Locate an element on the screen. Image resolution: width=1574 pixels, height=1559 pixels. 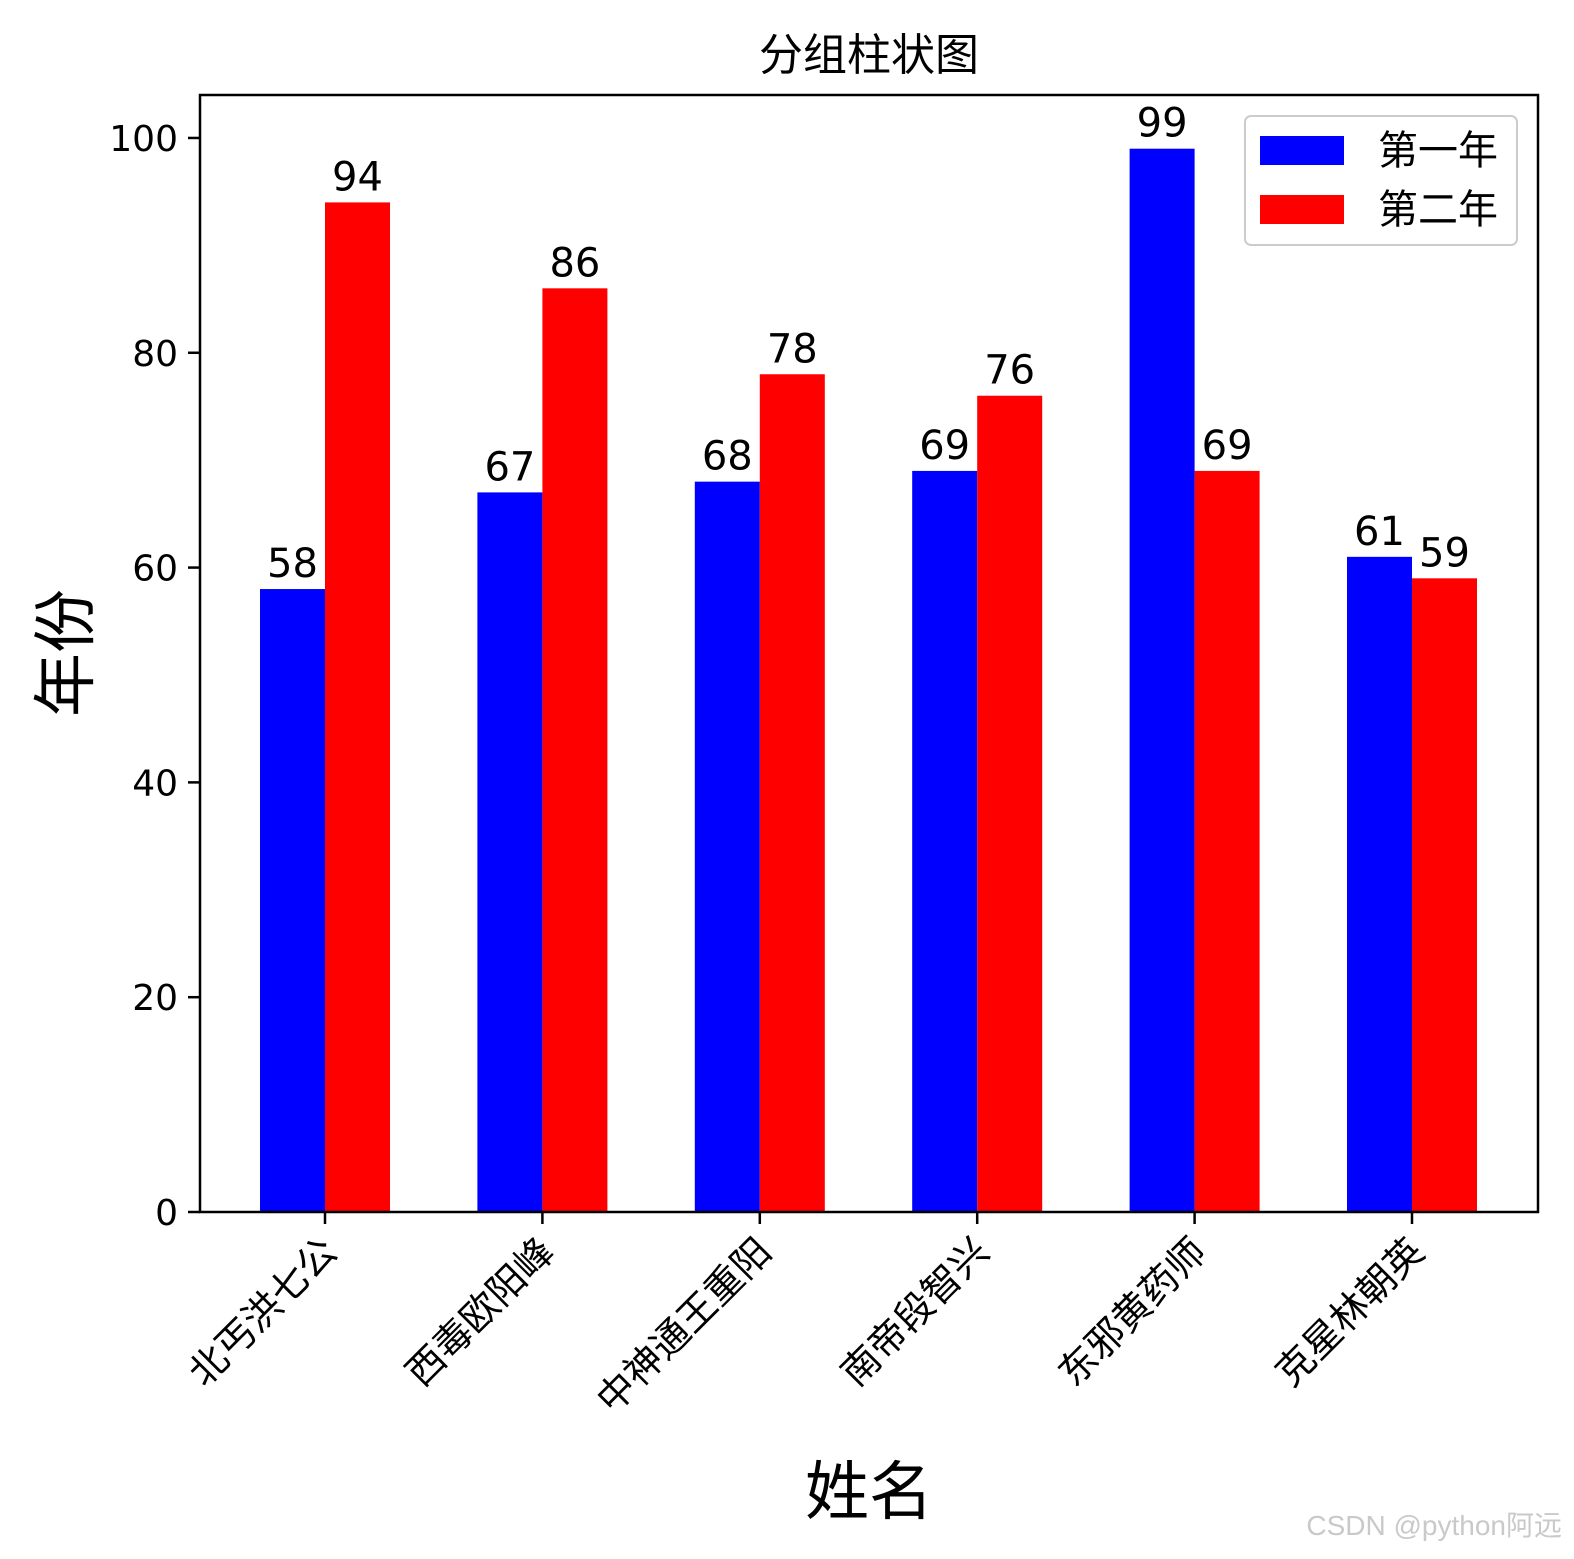
y-tick-label: 100 is located at coordinates (143, 139).